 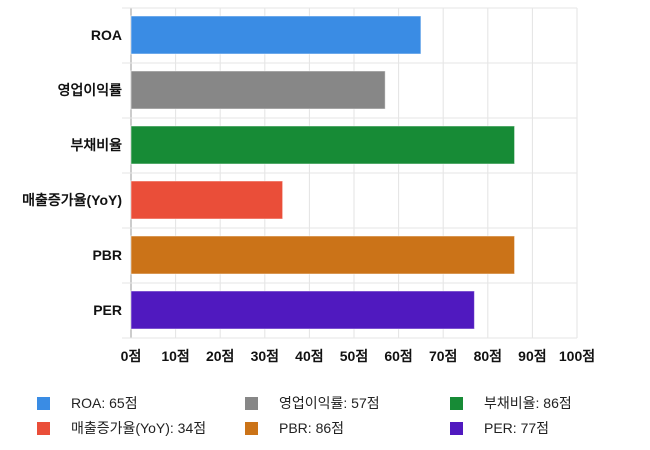 What do you see at coordinates (72, 200) in the screenshot?
I see `category-label: 매출증가율(YoY)` at bounding box center [72, 200].